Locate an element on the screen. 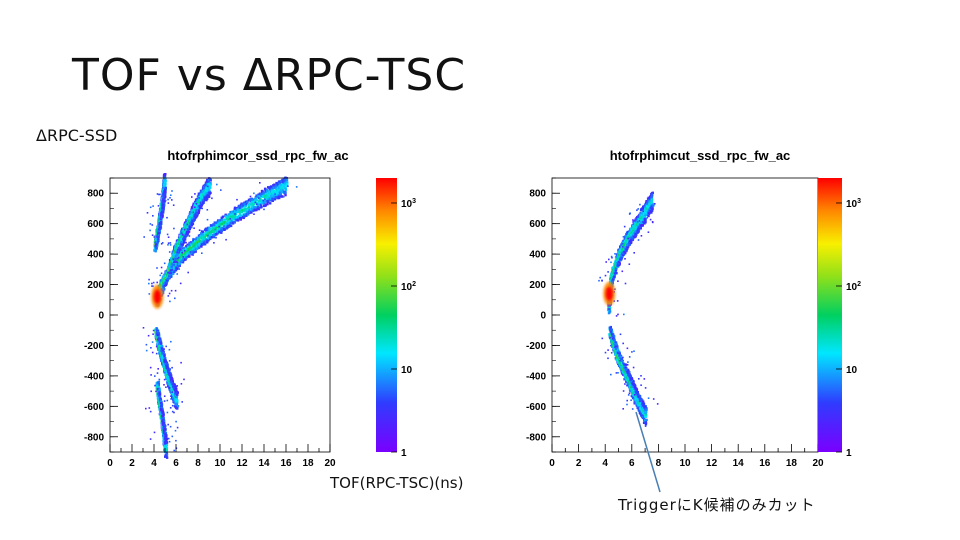 The image size is (960, 540). annotation-text: TriggerにK候補のみカット is located at coordinates (717, 505).